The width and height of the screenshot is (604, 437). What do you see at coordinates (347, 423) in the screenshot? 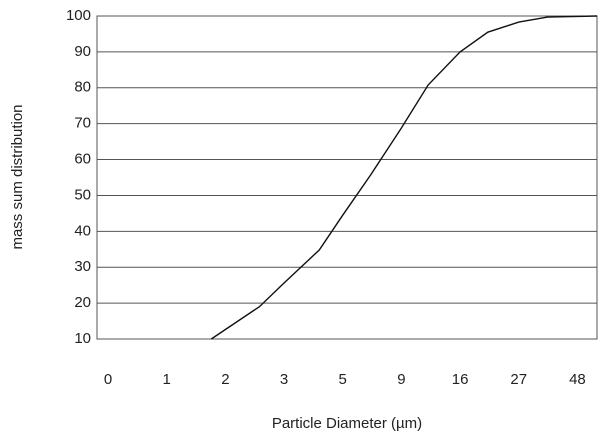
I see `x-axis-title: Particle Diameter (µm)` at bounding box center [347, 423].